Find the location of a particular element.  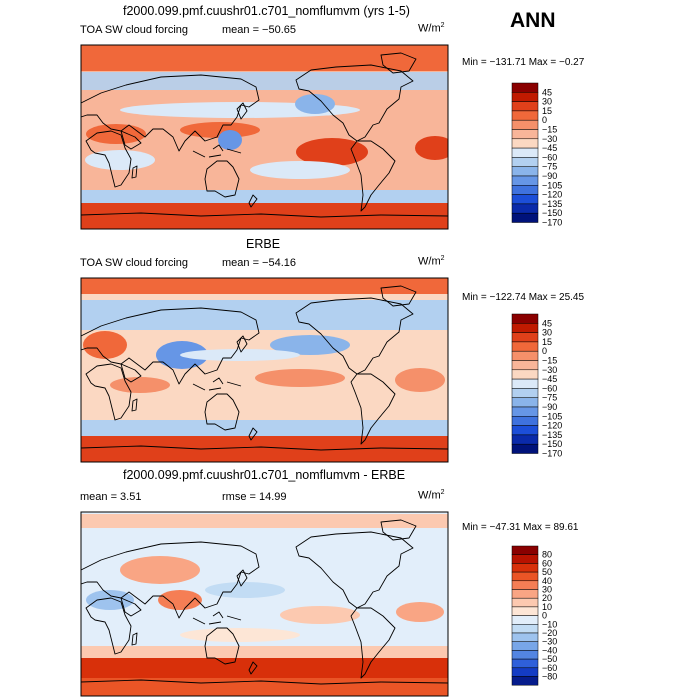

panel2-units: W/m2 is located at coordinates (431, 261).